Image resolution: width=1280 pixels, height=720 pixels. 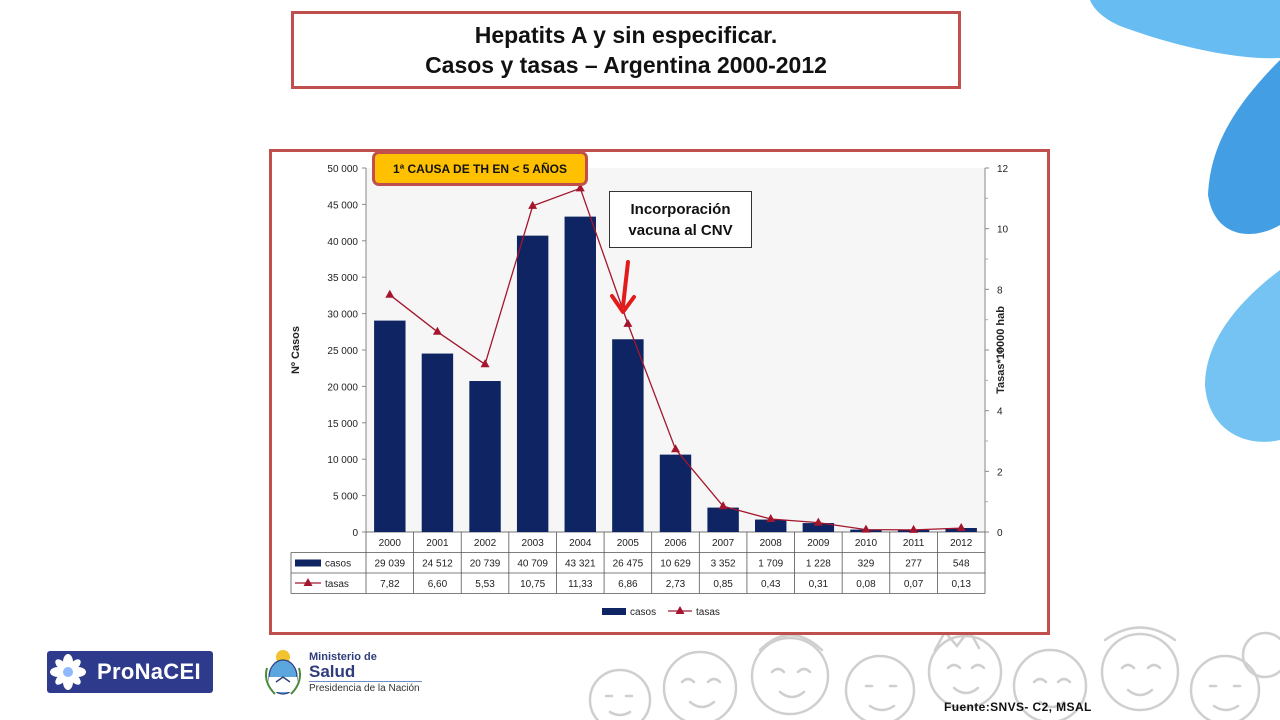 What do you see at coordinates (1000, 290) in the screenshot?
I see `y-tick-right-label: 8` at bounding box center [1000, 290].